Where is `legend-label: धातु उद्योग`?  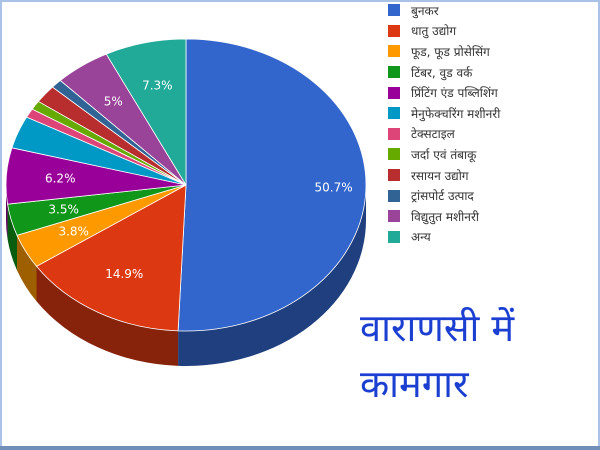 legend-label: धातु उद्योग is located at coordinates (434, 31).